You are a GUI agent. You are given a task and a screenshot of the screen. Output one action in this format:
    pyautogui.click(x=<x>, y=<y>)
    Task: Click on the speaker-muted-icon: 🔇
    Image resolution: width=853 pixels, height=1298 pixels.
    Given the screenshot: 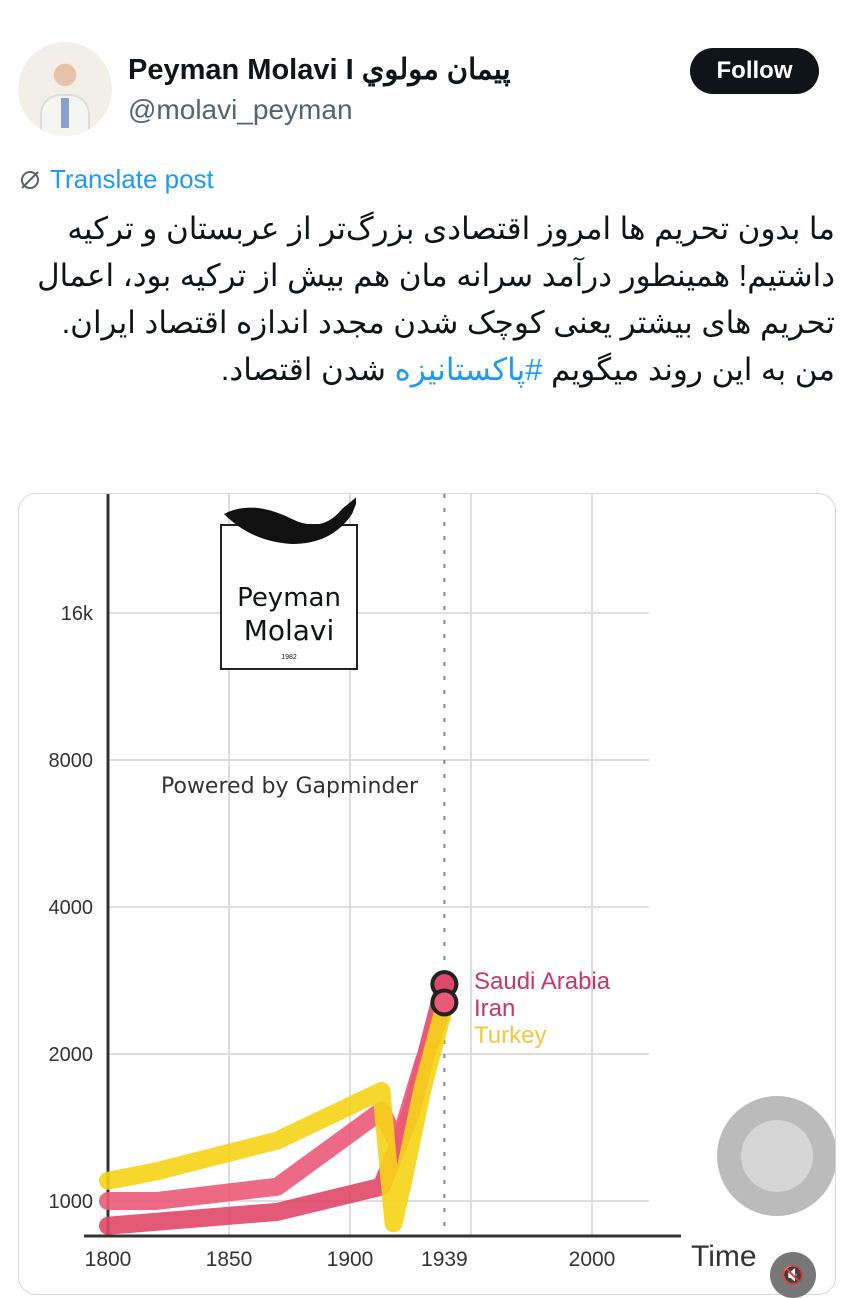 What is the action you would take?
    pyautogui.click(x=793, y=1274)
    